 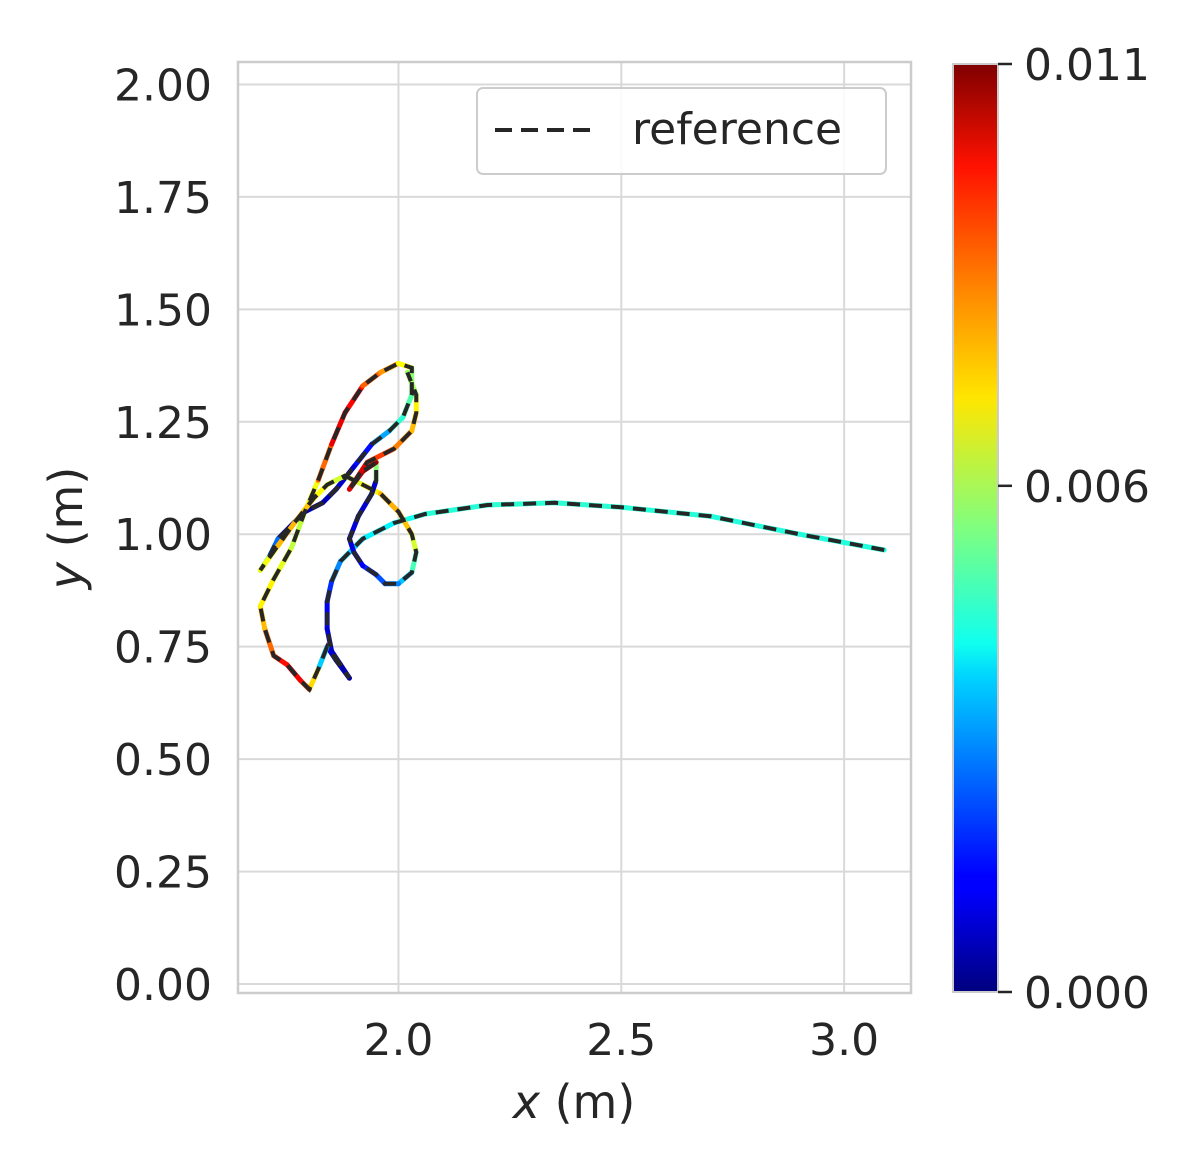 I want to click on legend: reference, so click(x=681, y=131).